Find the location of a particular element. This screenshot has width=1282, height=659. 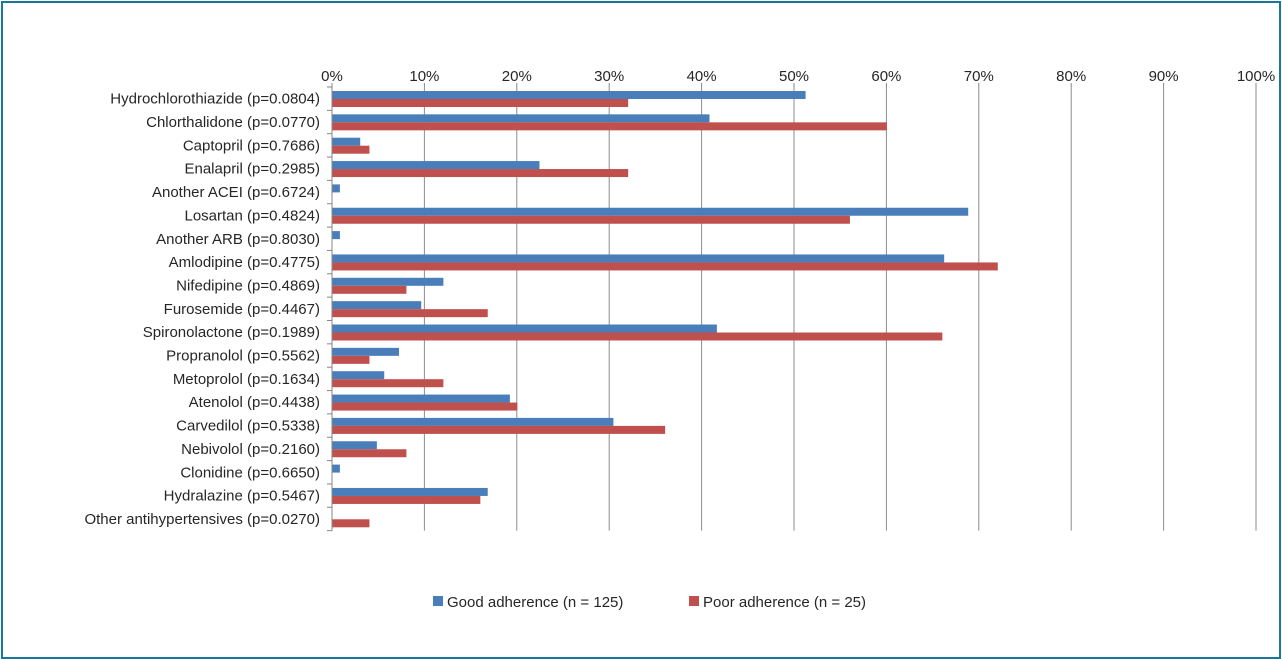

category-label: Spironolactone (p=0.1989) is located at coordinates (231, 332).